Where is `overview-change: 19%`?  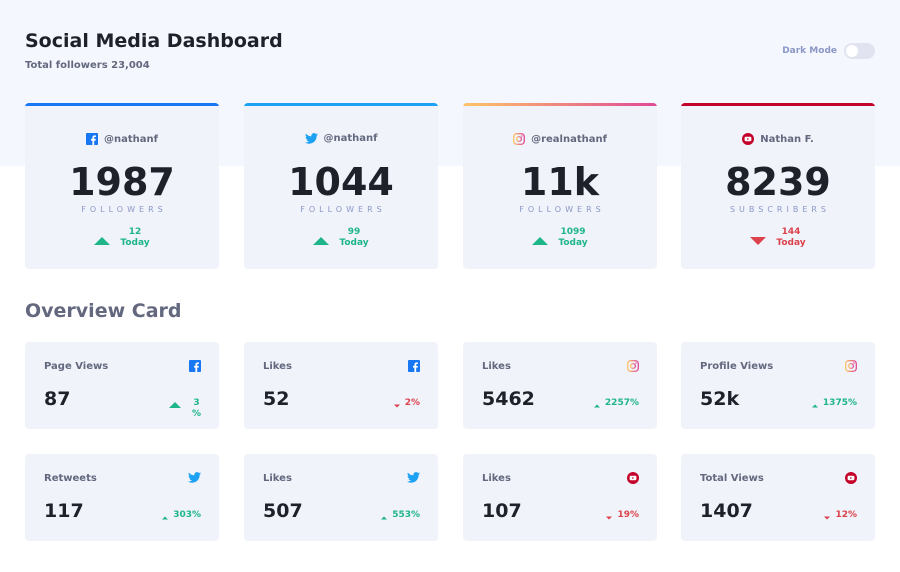
overview-change: 19% is located at coordinates (622, 516).